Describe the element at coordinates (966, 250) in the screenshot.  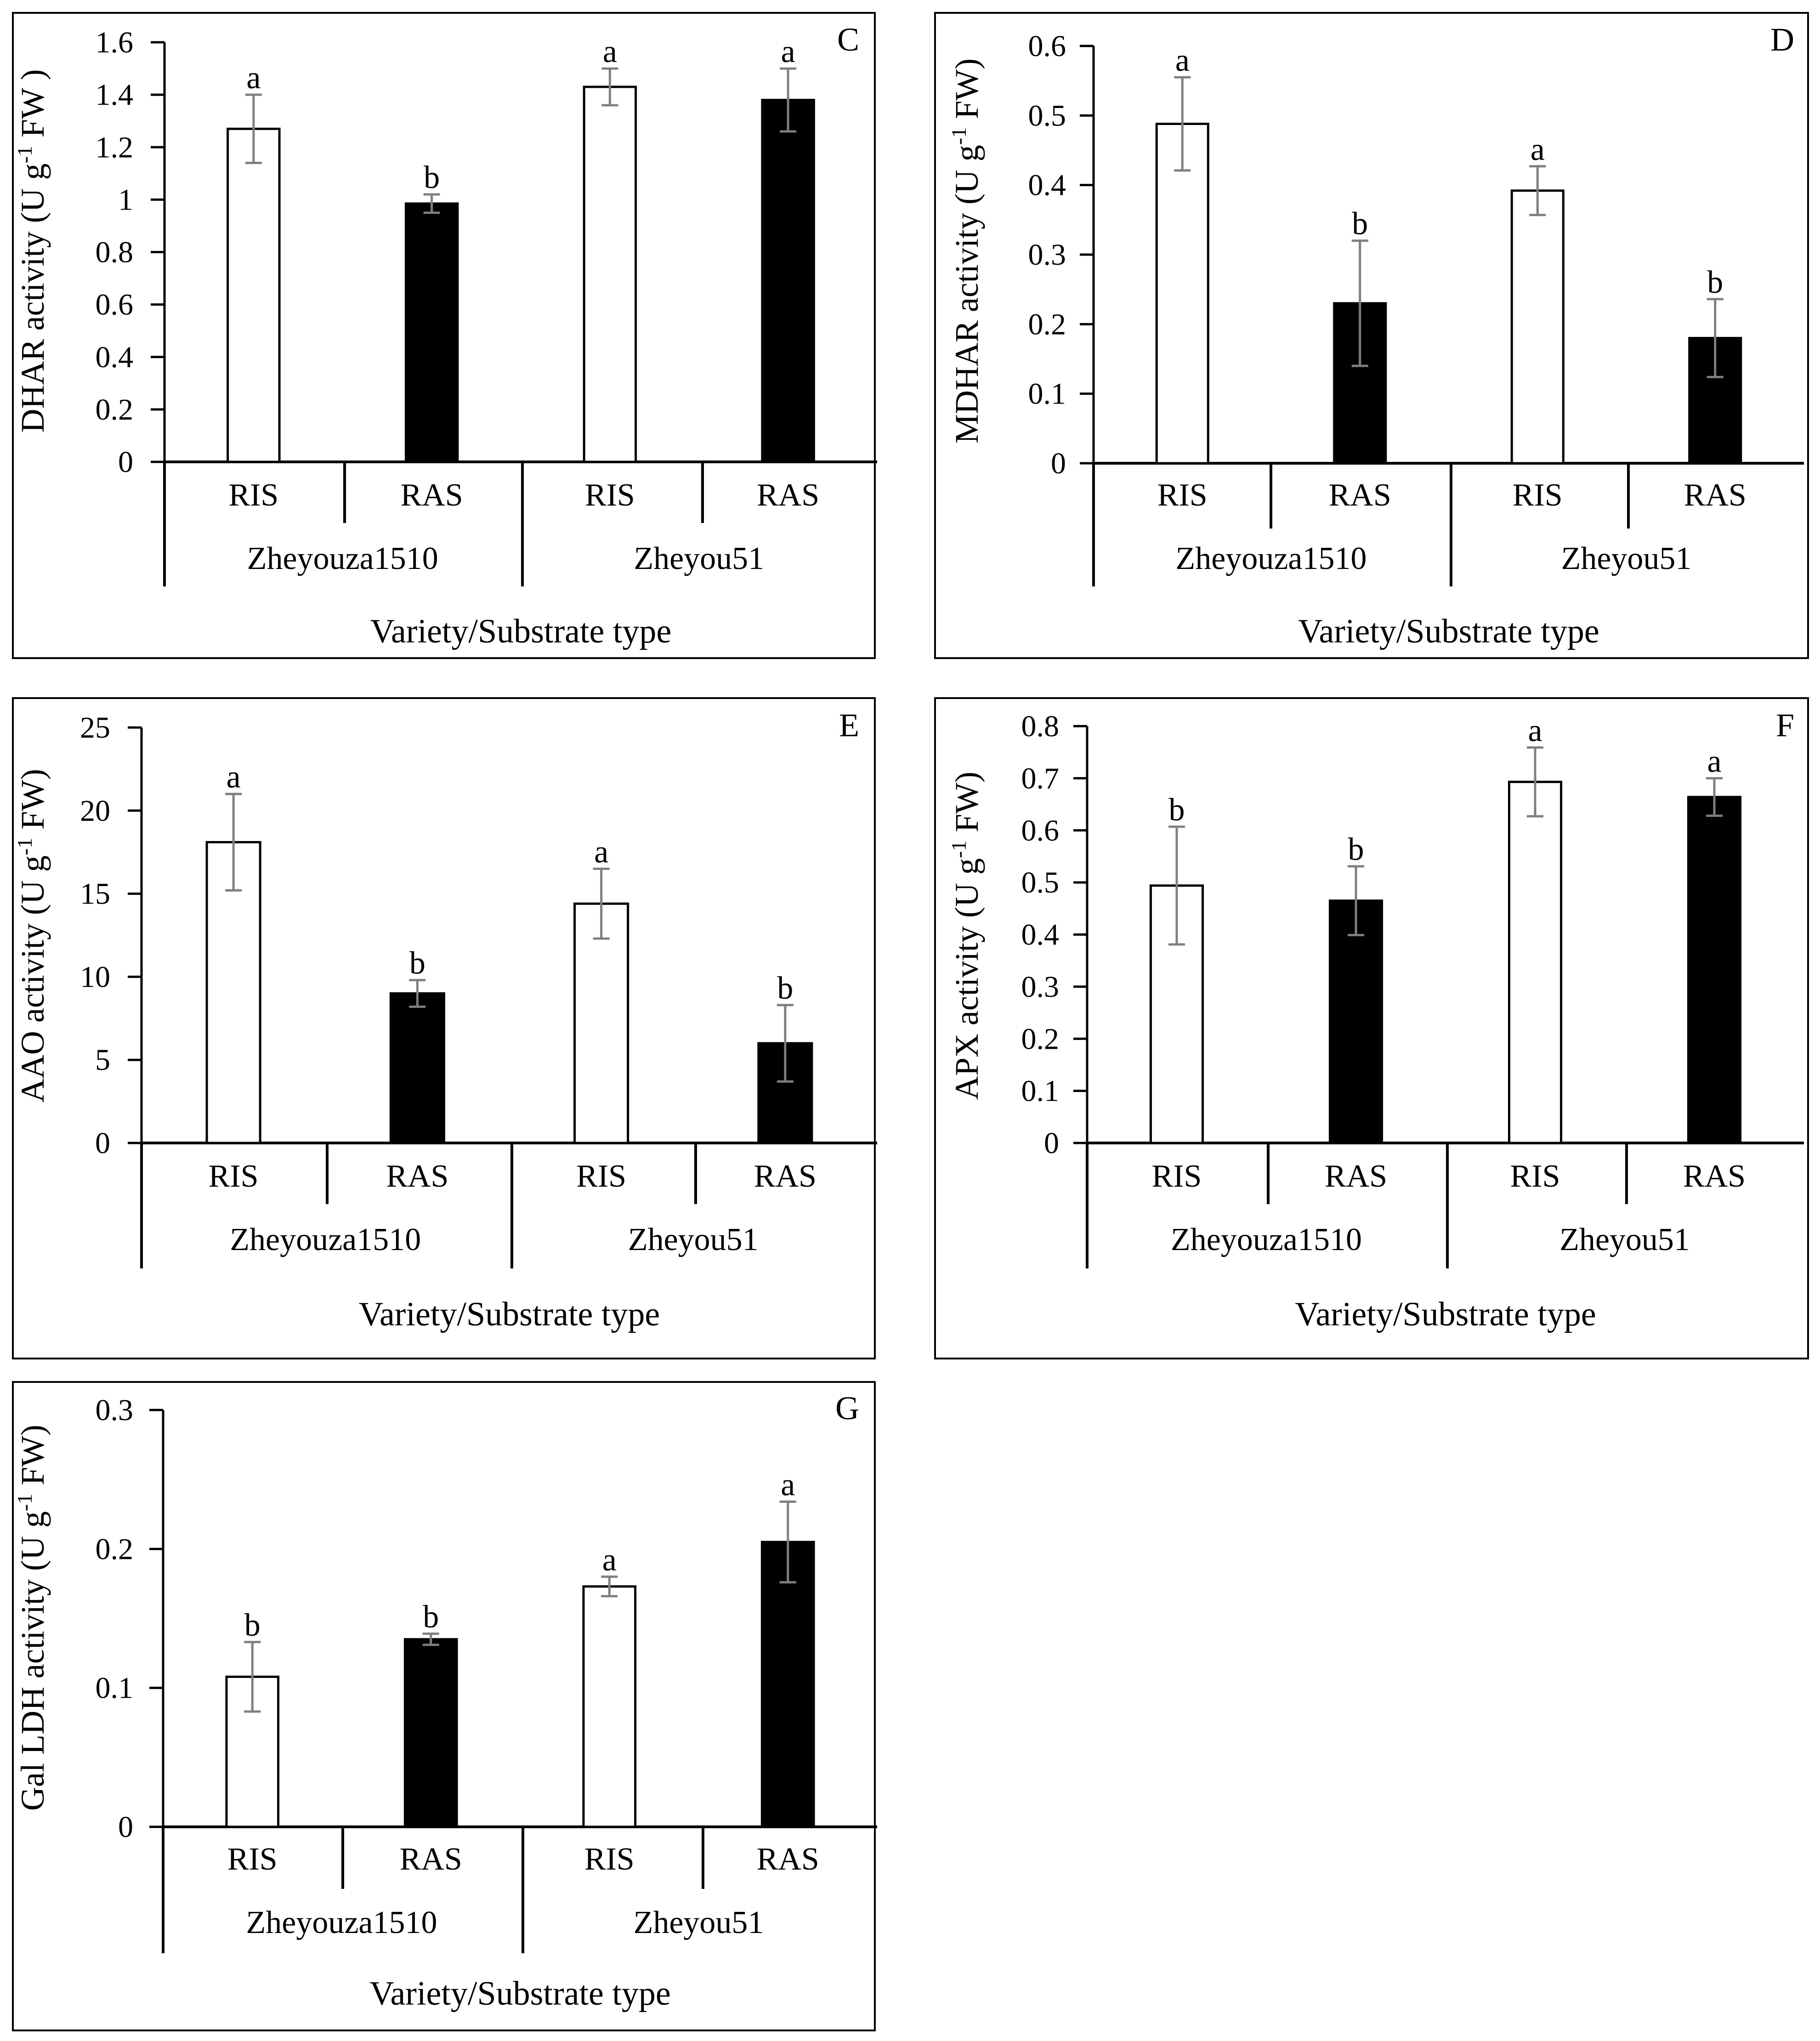
I see `y-axis-title: MDHAR activity (U g-1 FW)` at that location.